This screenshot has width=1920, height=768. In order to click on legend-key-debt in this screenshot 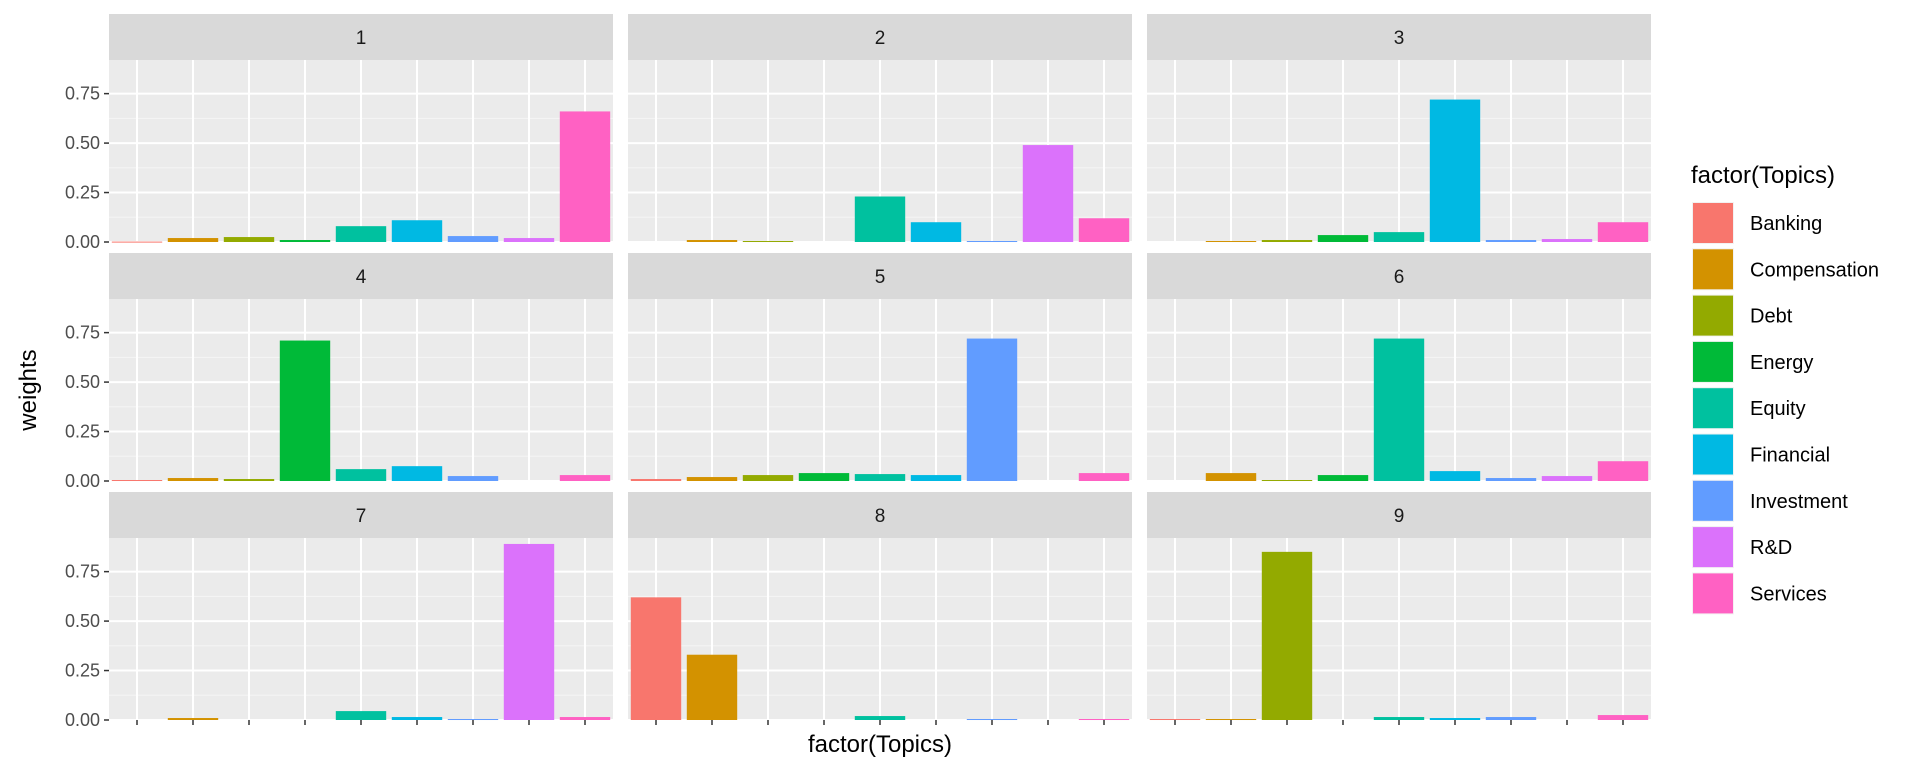, I will do `click(1713, 315)`.